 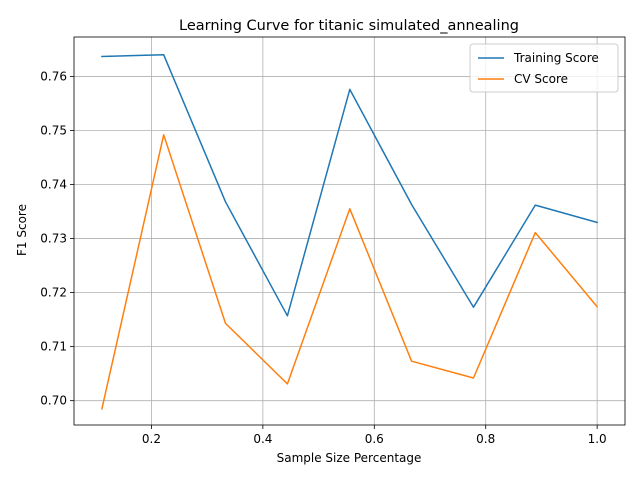 I want to click on y-axis-ticks: 0.70 0.71 0.72 0.73 0.74 0.75 0.76, so click(x=57, y=238).